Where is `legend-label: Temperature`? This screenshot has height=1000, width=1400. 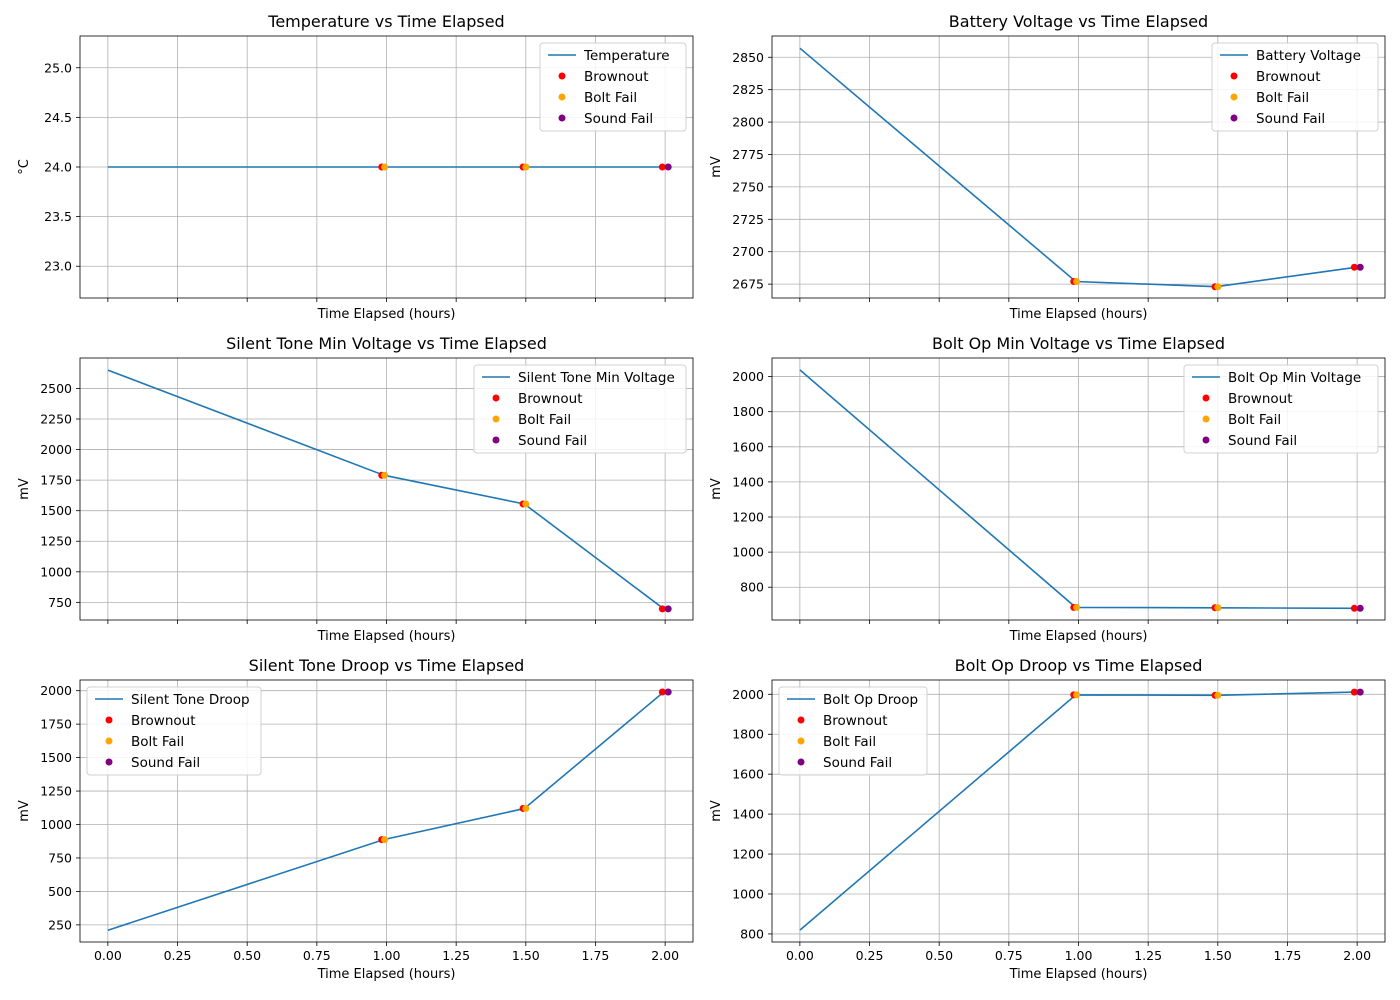
legend-label: Temperature is located at coordinates (626, 56).